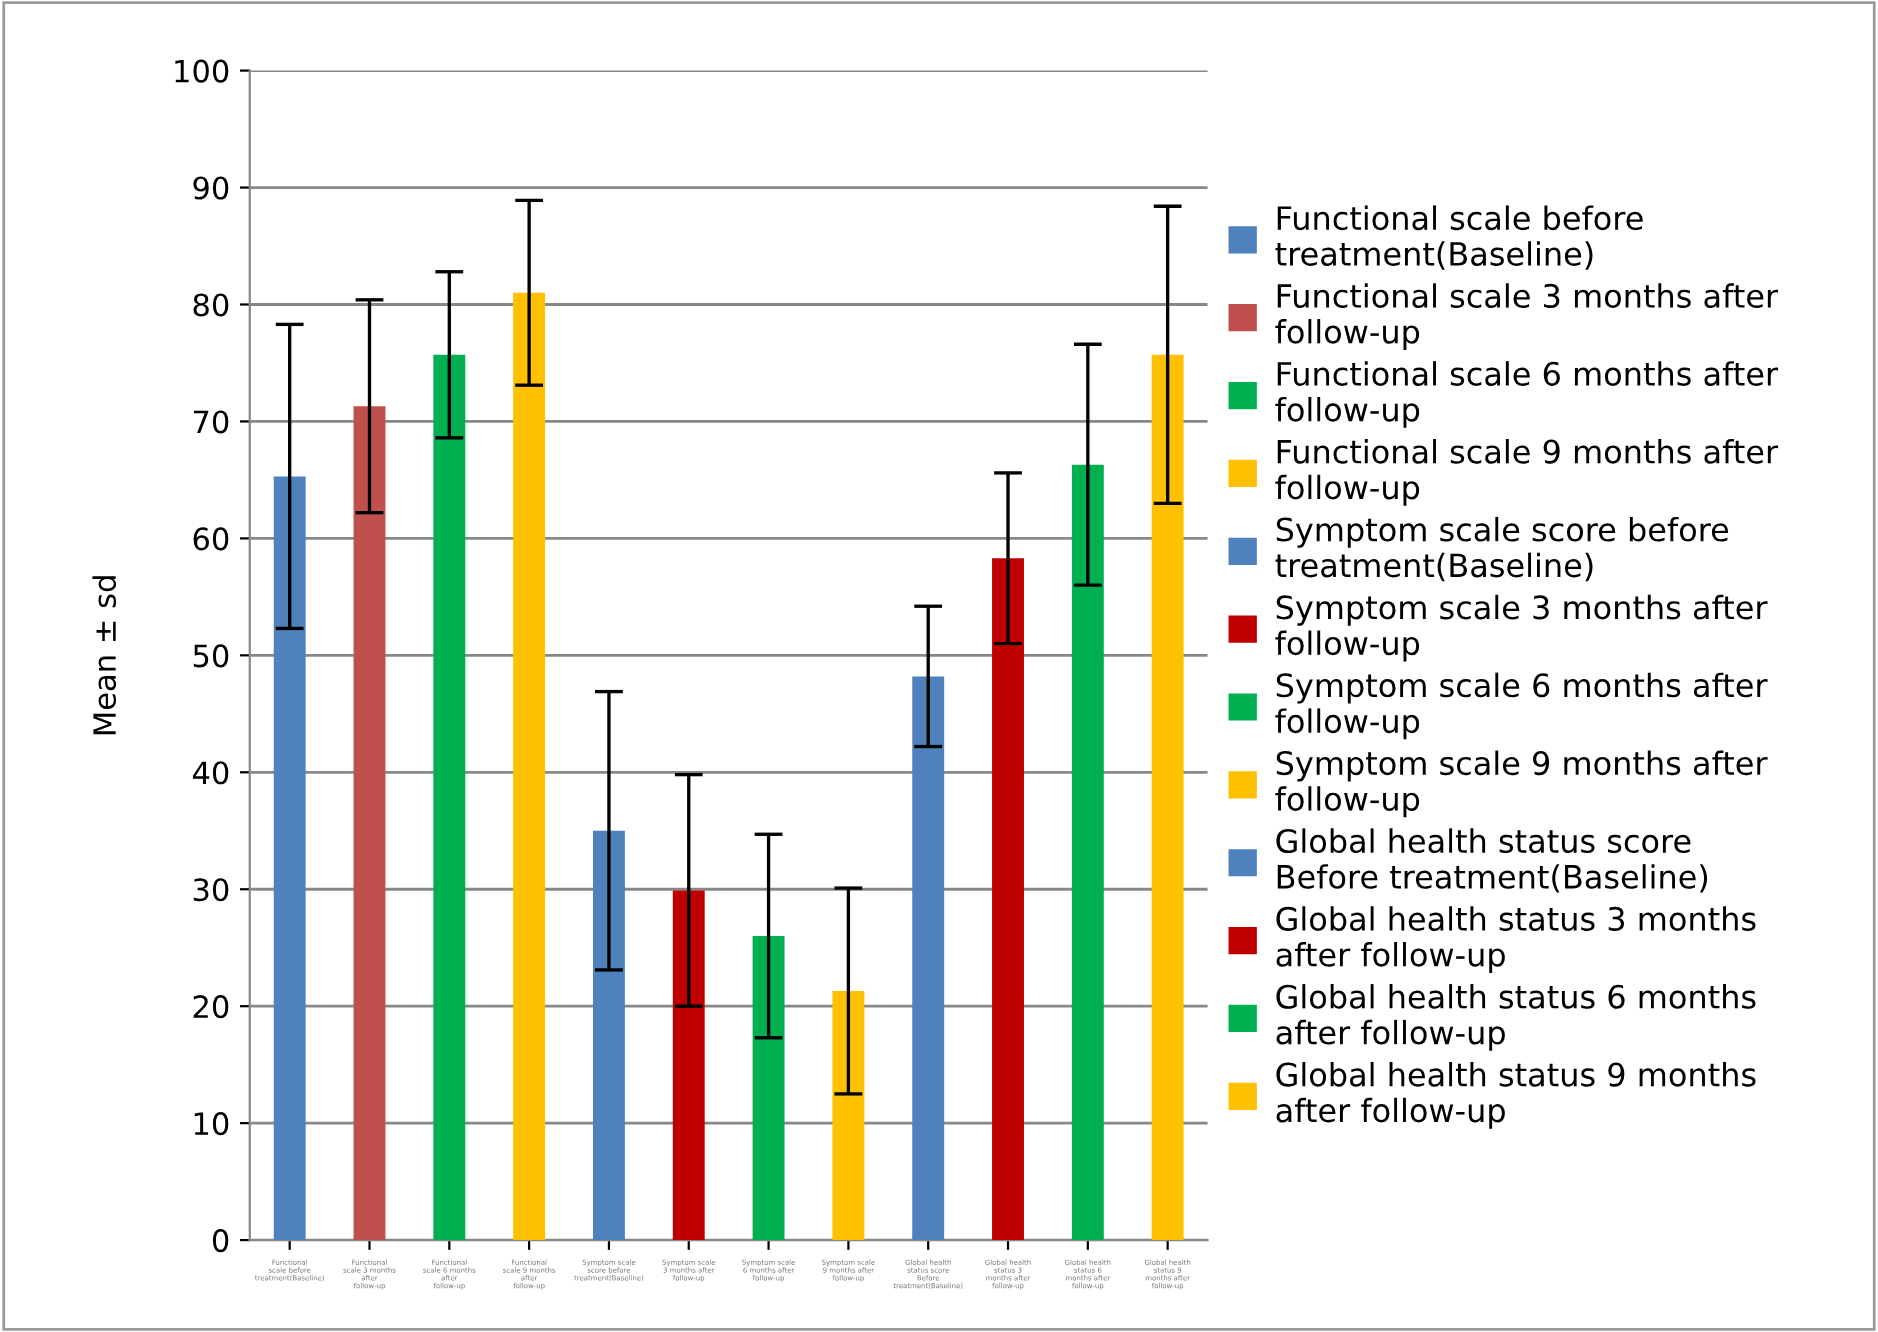  Describe the element at coordinates (211, 188) in the screenshot. I see `y-tick-label: 90` at that location.